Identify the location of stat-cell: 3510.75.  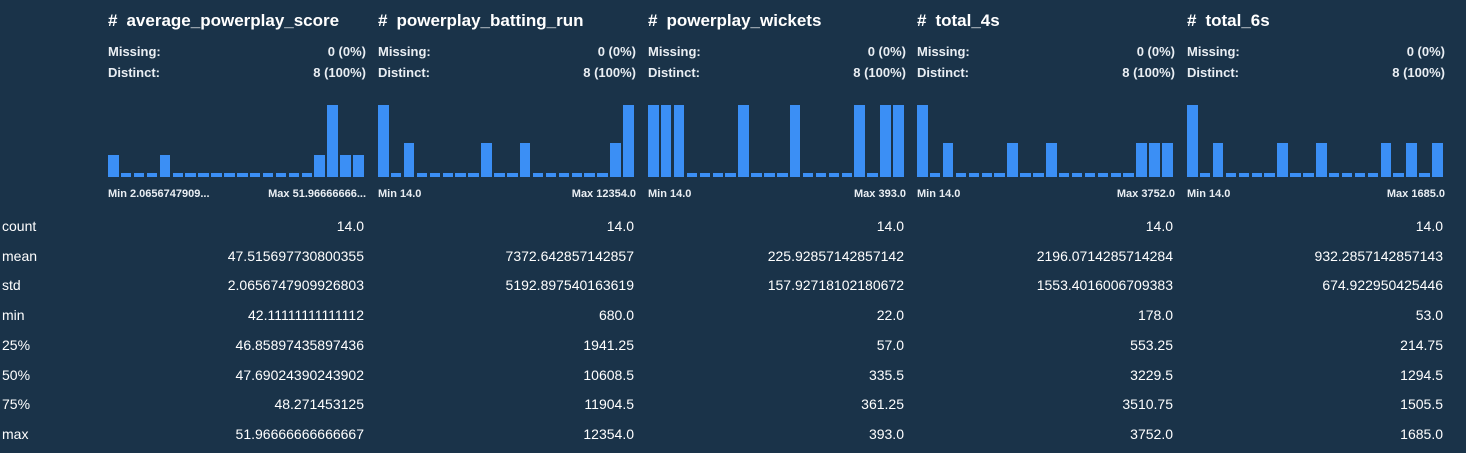
(1147, 404).